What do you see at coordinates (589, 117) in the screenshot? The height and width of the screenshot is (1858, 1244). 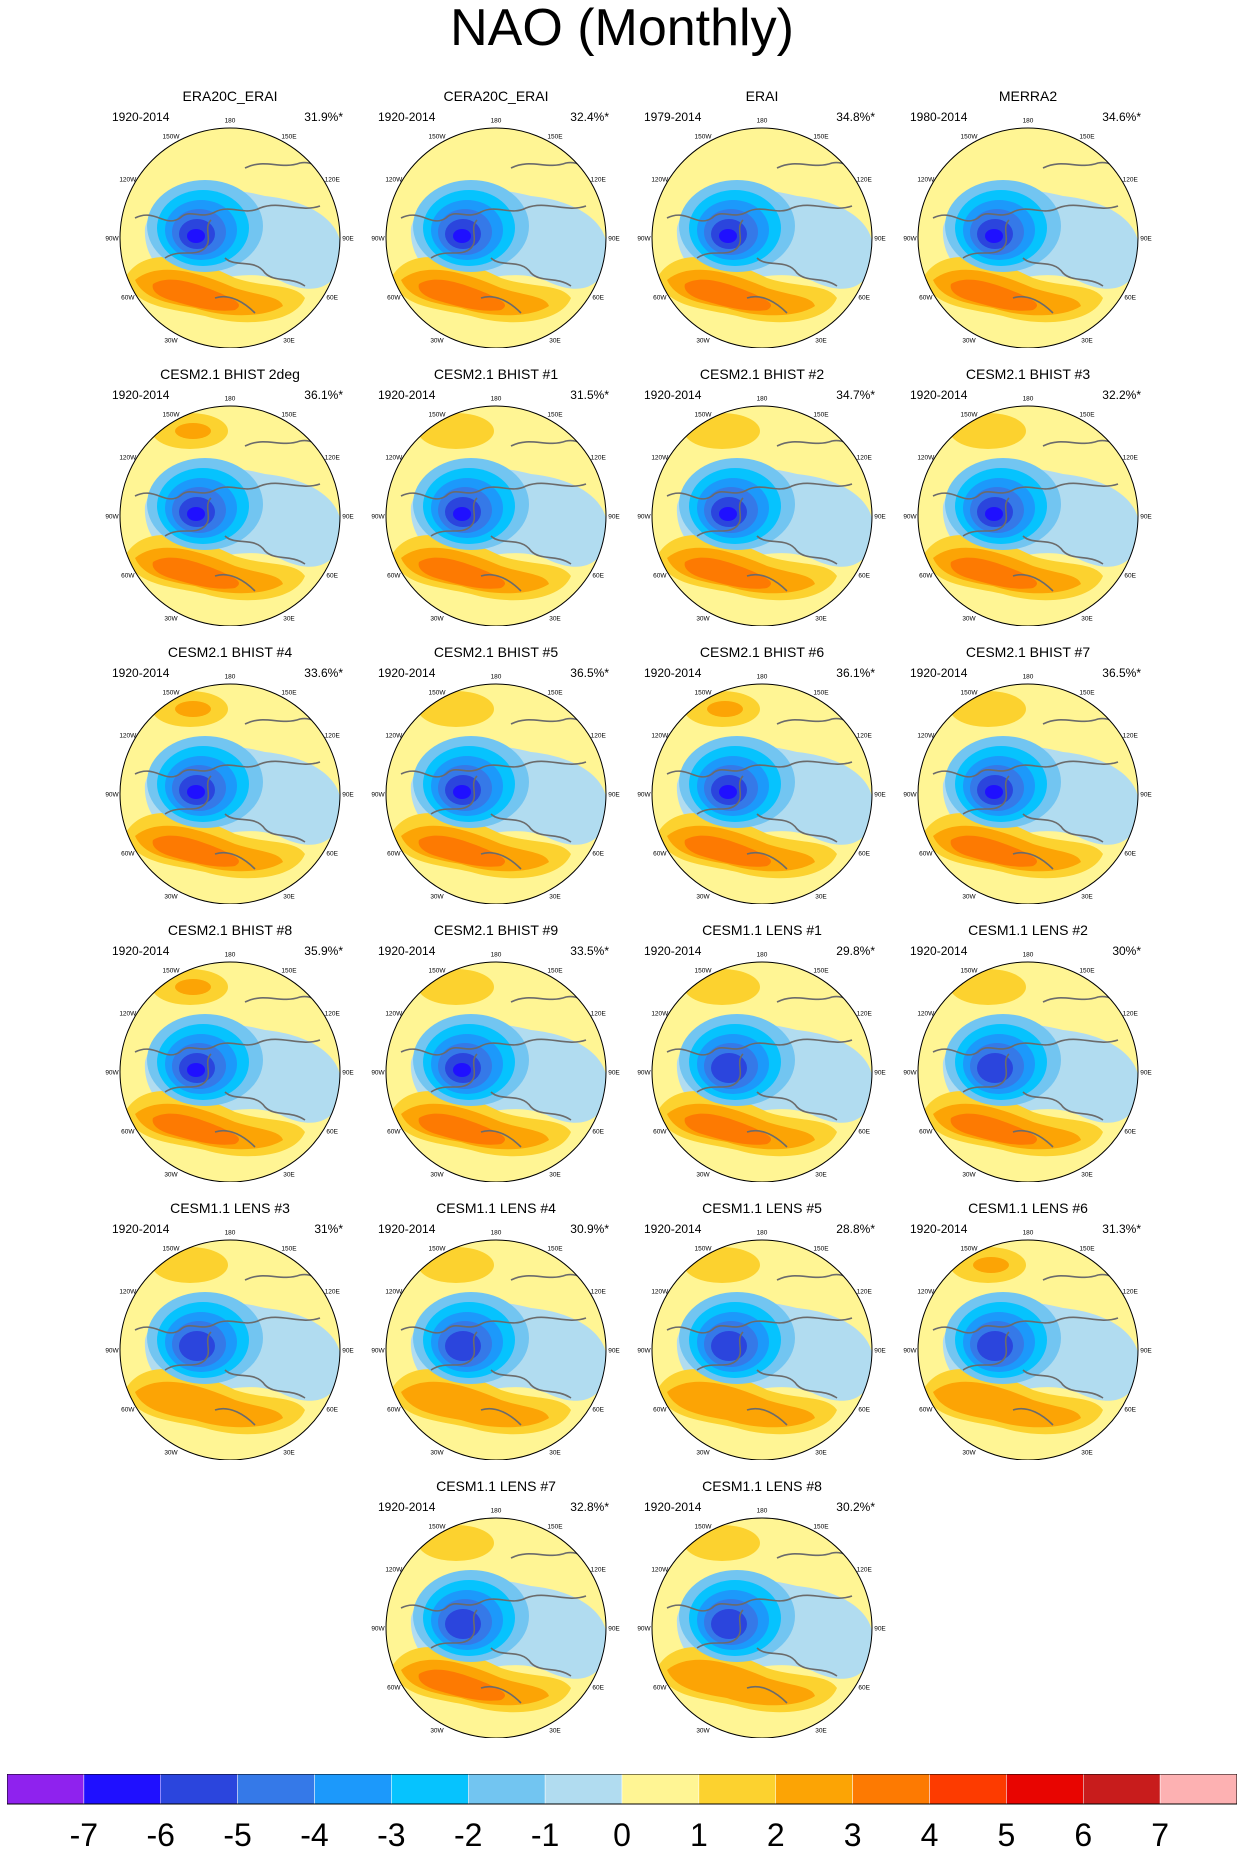 I see `panel-variance: 32.4%*` at bounding box center [589, 117].